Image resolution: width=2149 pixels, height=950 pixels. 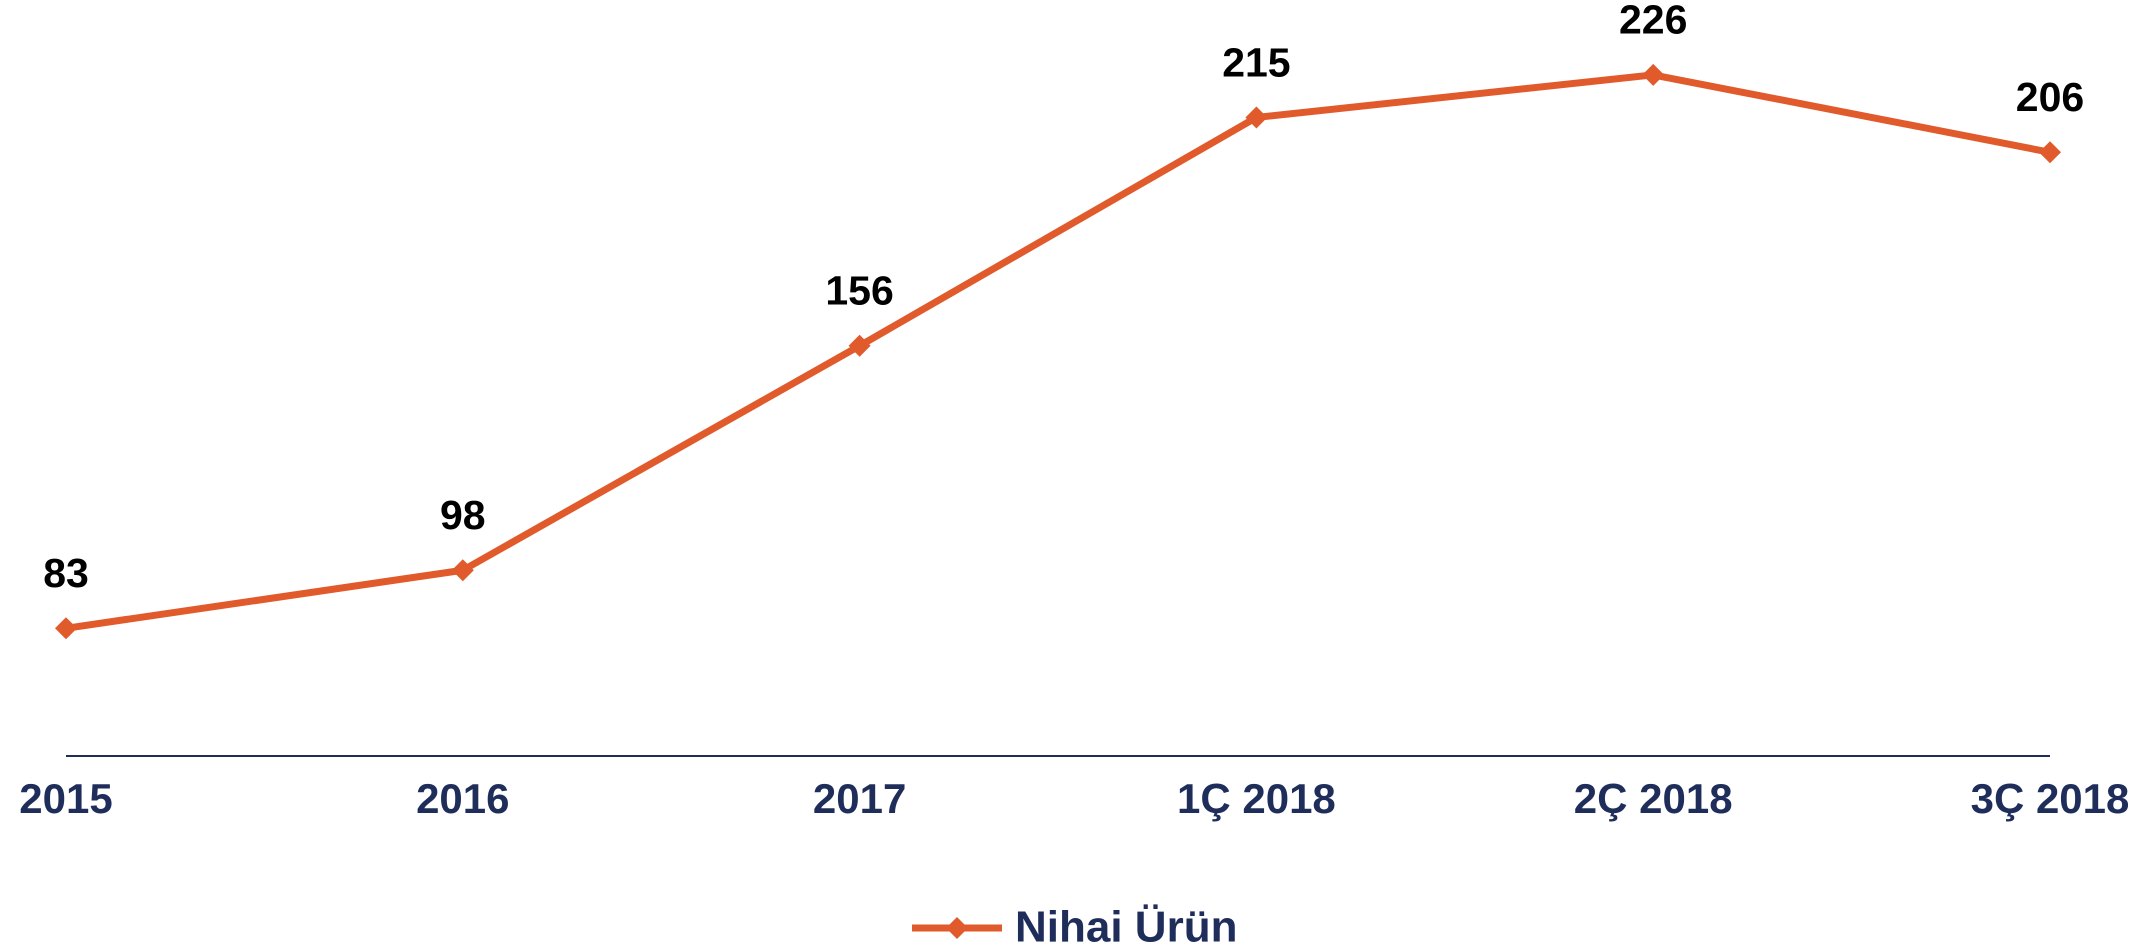 What do you see at coordinates (463, 515) in the screenshot?
I see `data-label: 98` at bounding box center [463, 515].